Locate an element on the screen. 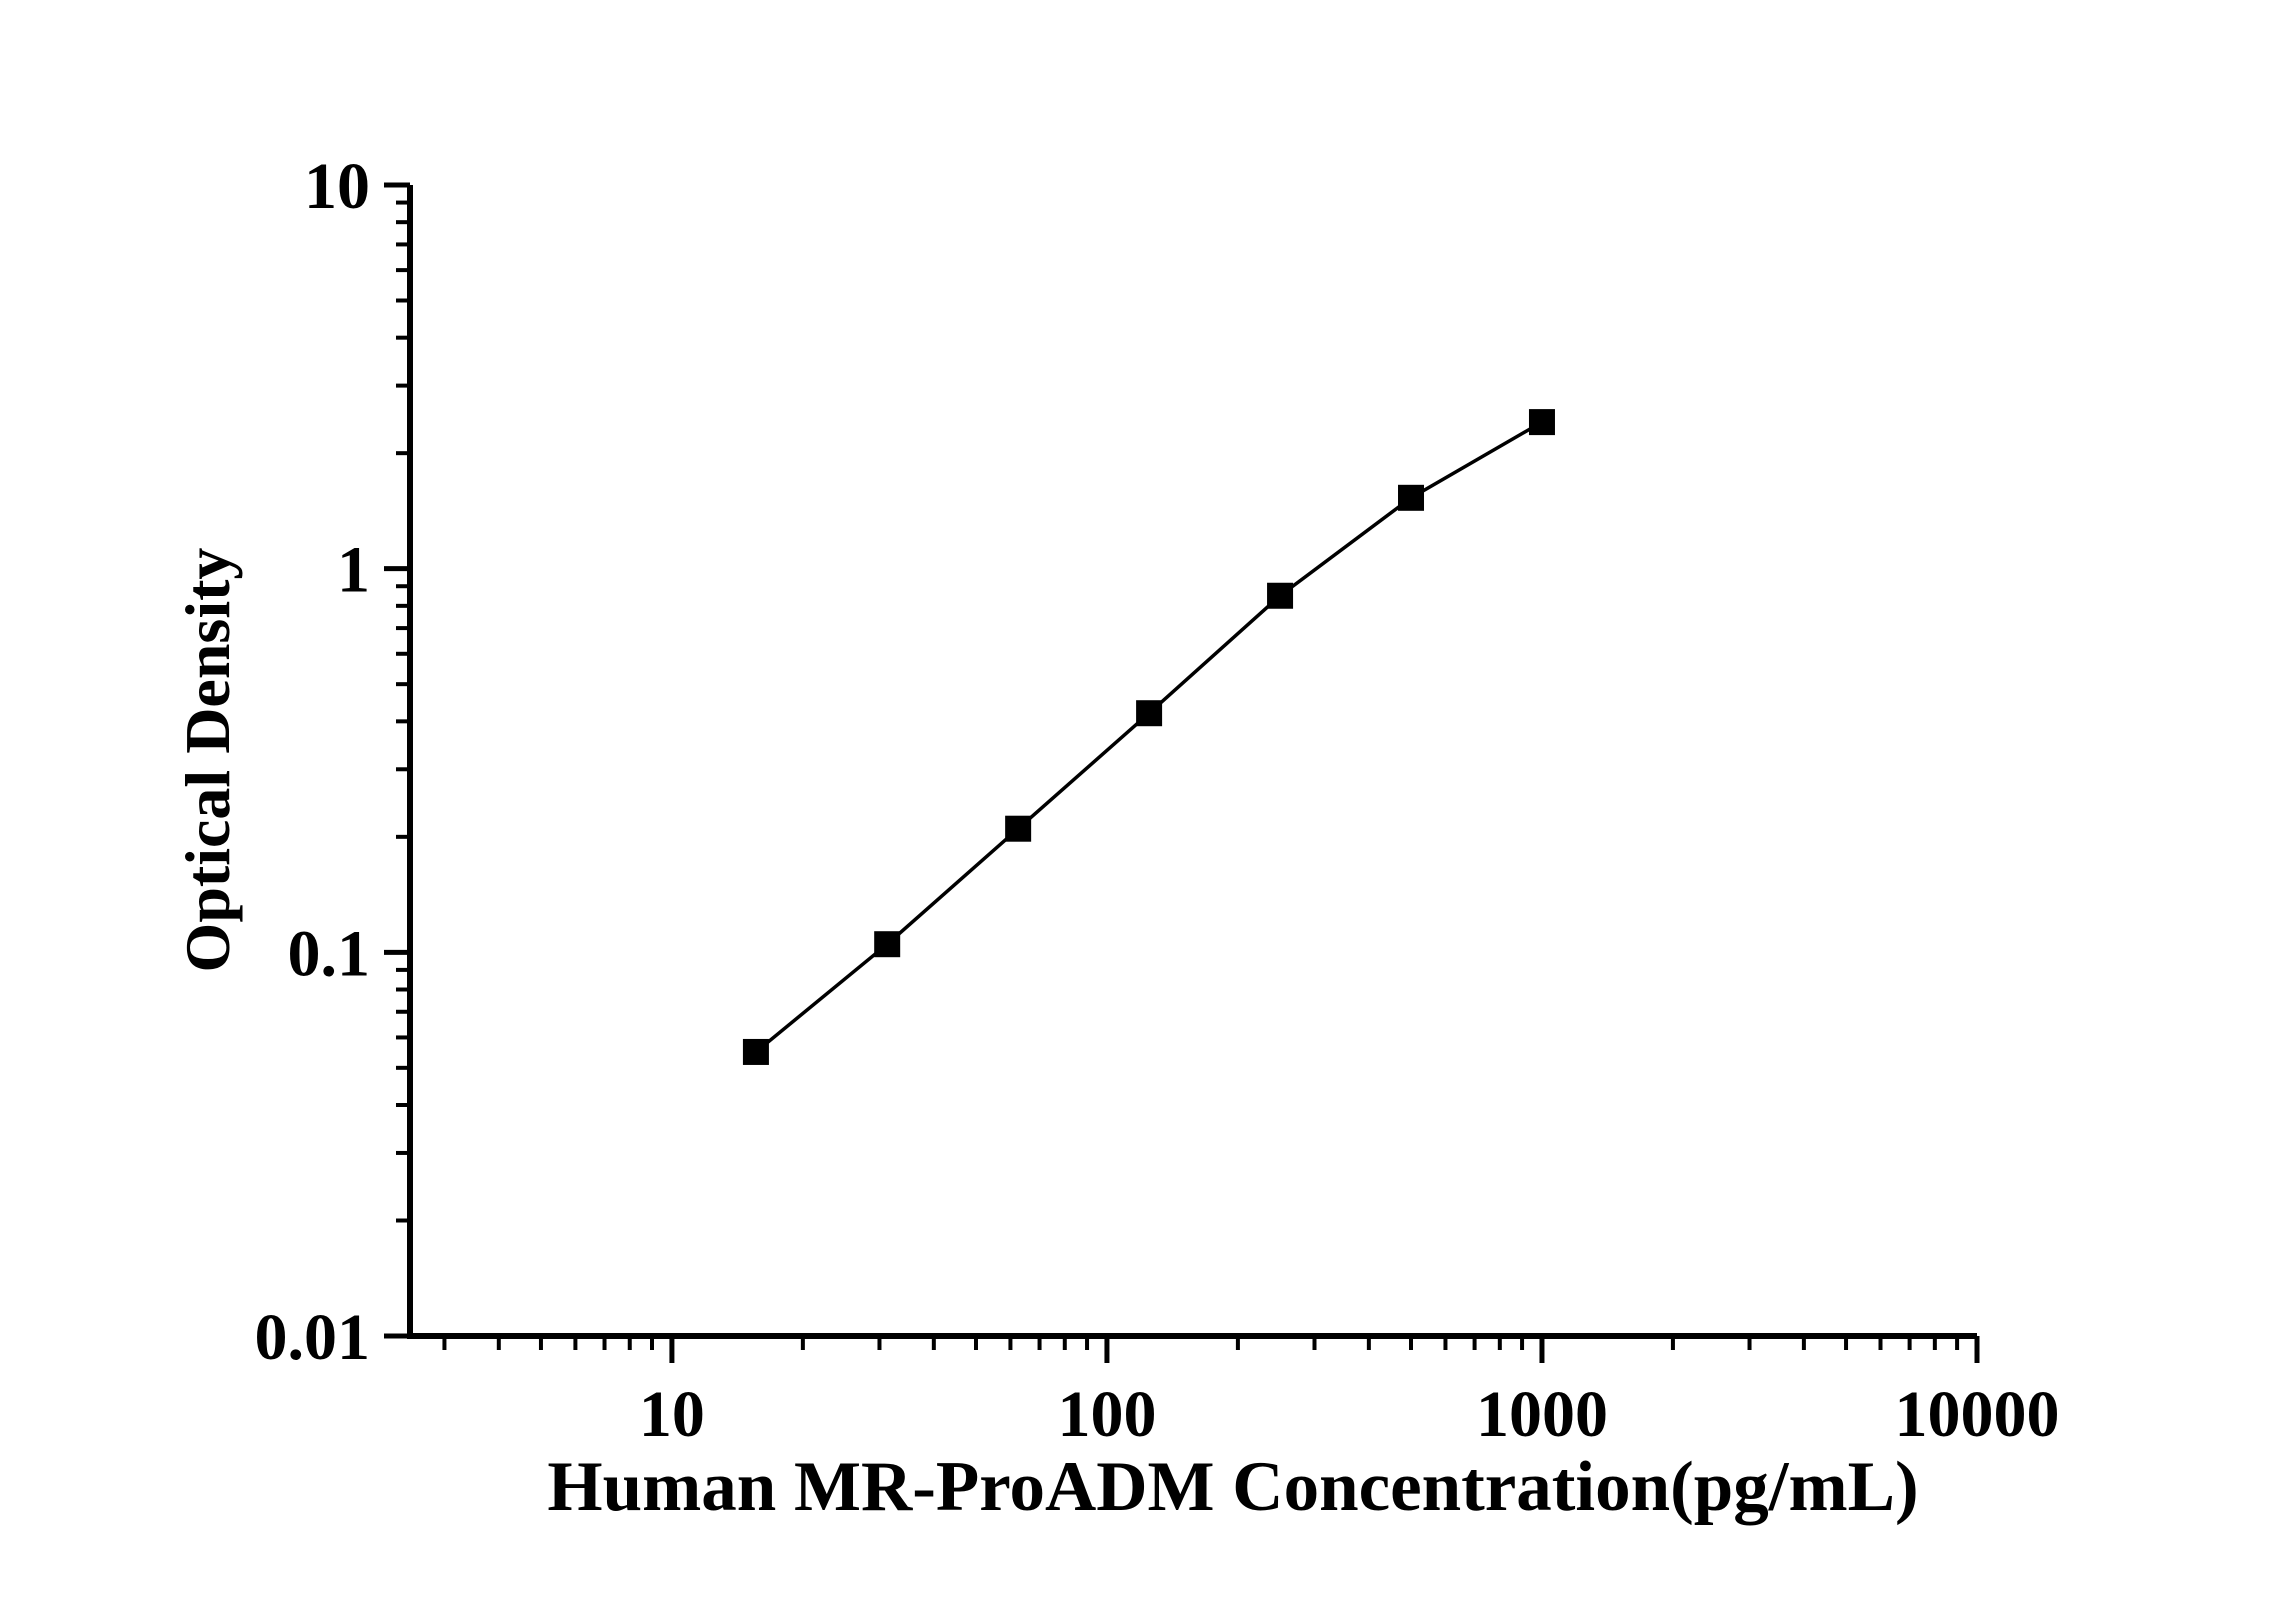 The width and height of the screenshot is (2296, 1604). series-line is located at coordinates (1148, 737).